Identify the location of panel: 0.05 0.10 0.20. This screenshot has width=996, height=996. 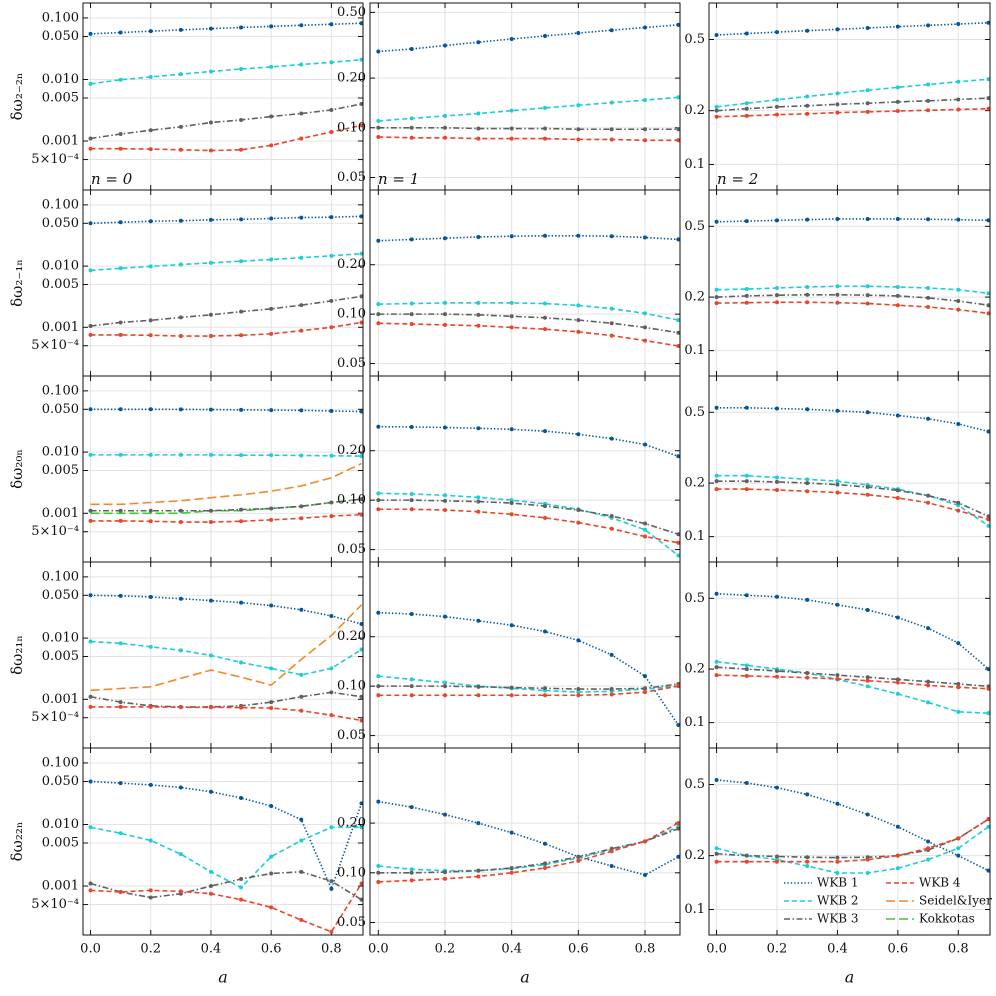
(509, 469).